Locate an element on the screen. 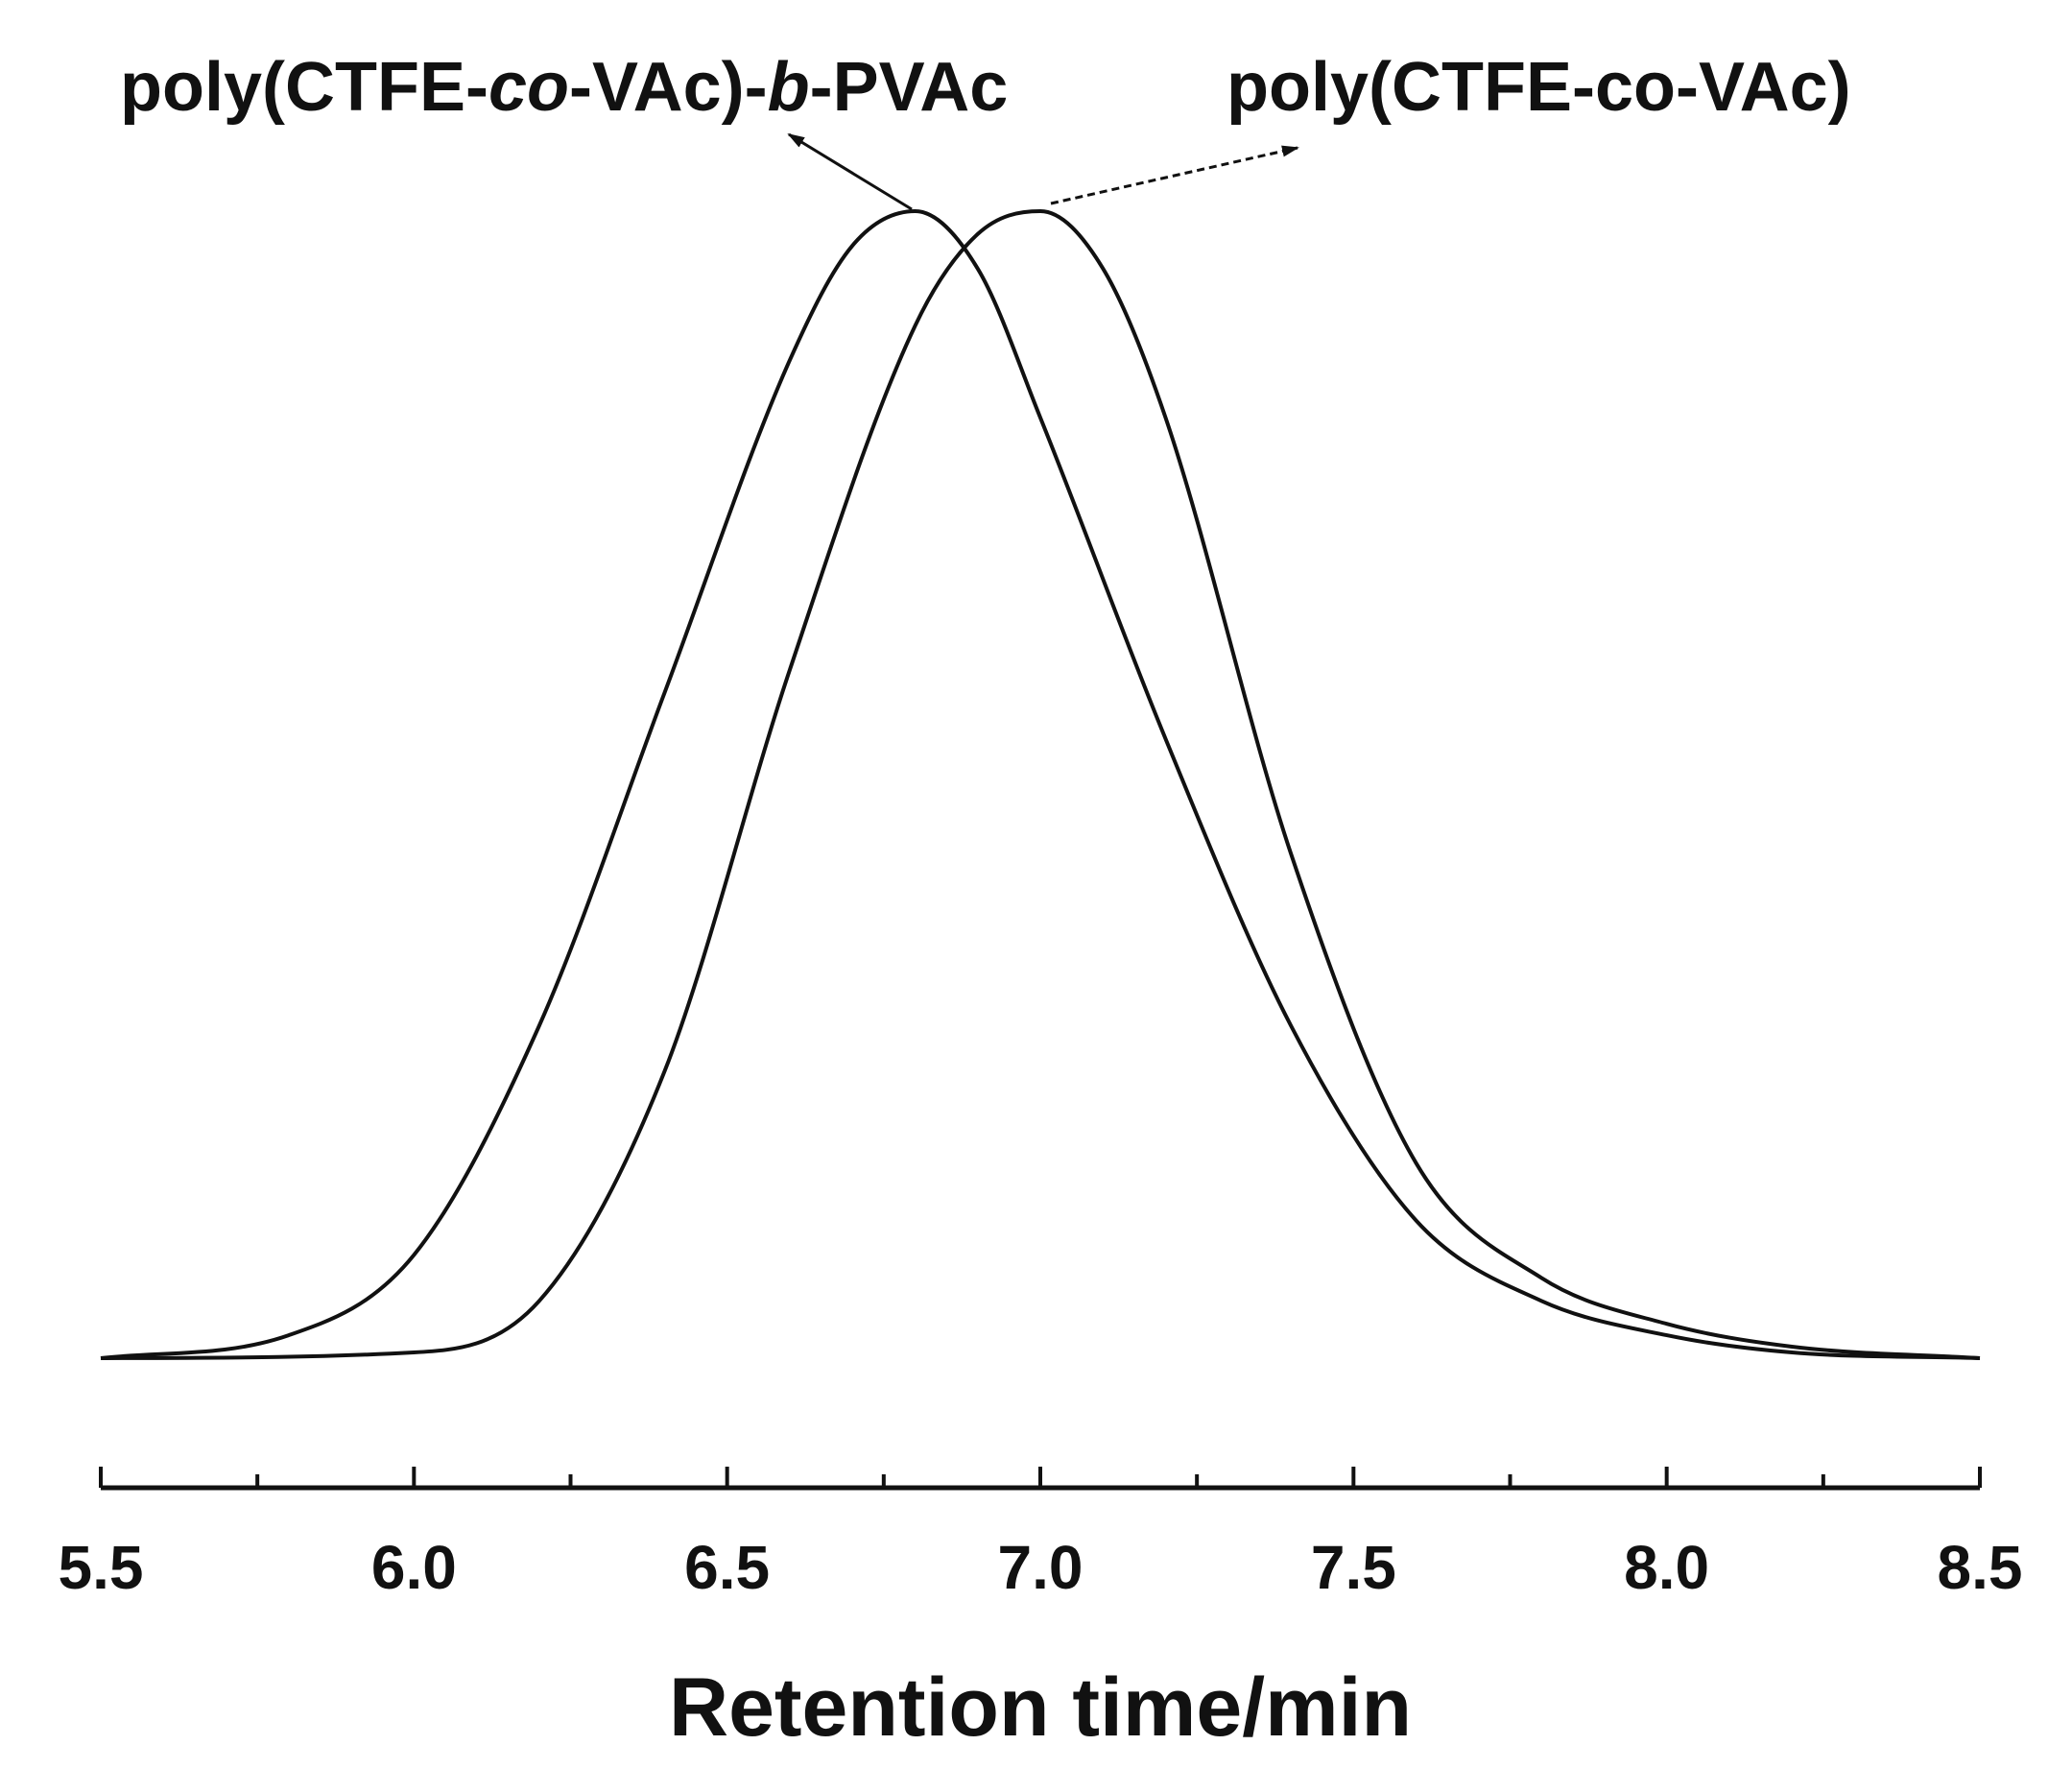  x-tick-label: 7.5 is located at coordinates (1354, 1567).